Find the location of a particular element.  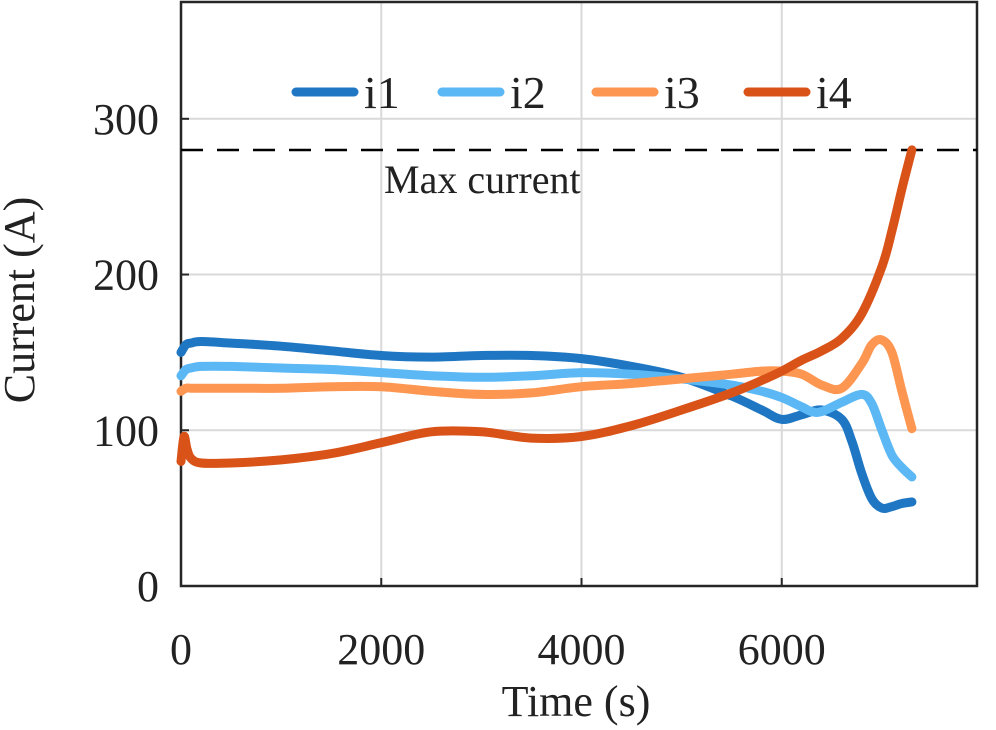

y-tick-label: 100 is located at coordinates (126, 430).